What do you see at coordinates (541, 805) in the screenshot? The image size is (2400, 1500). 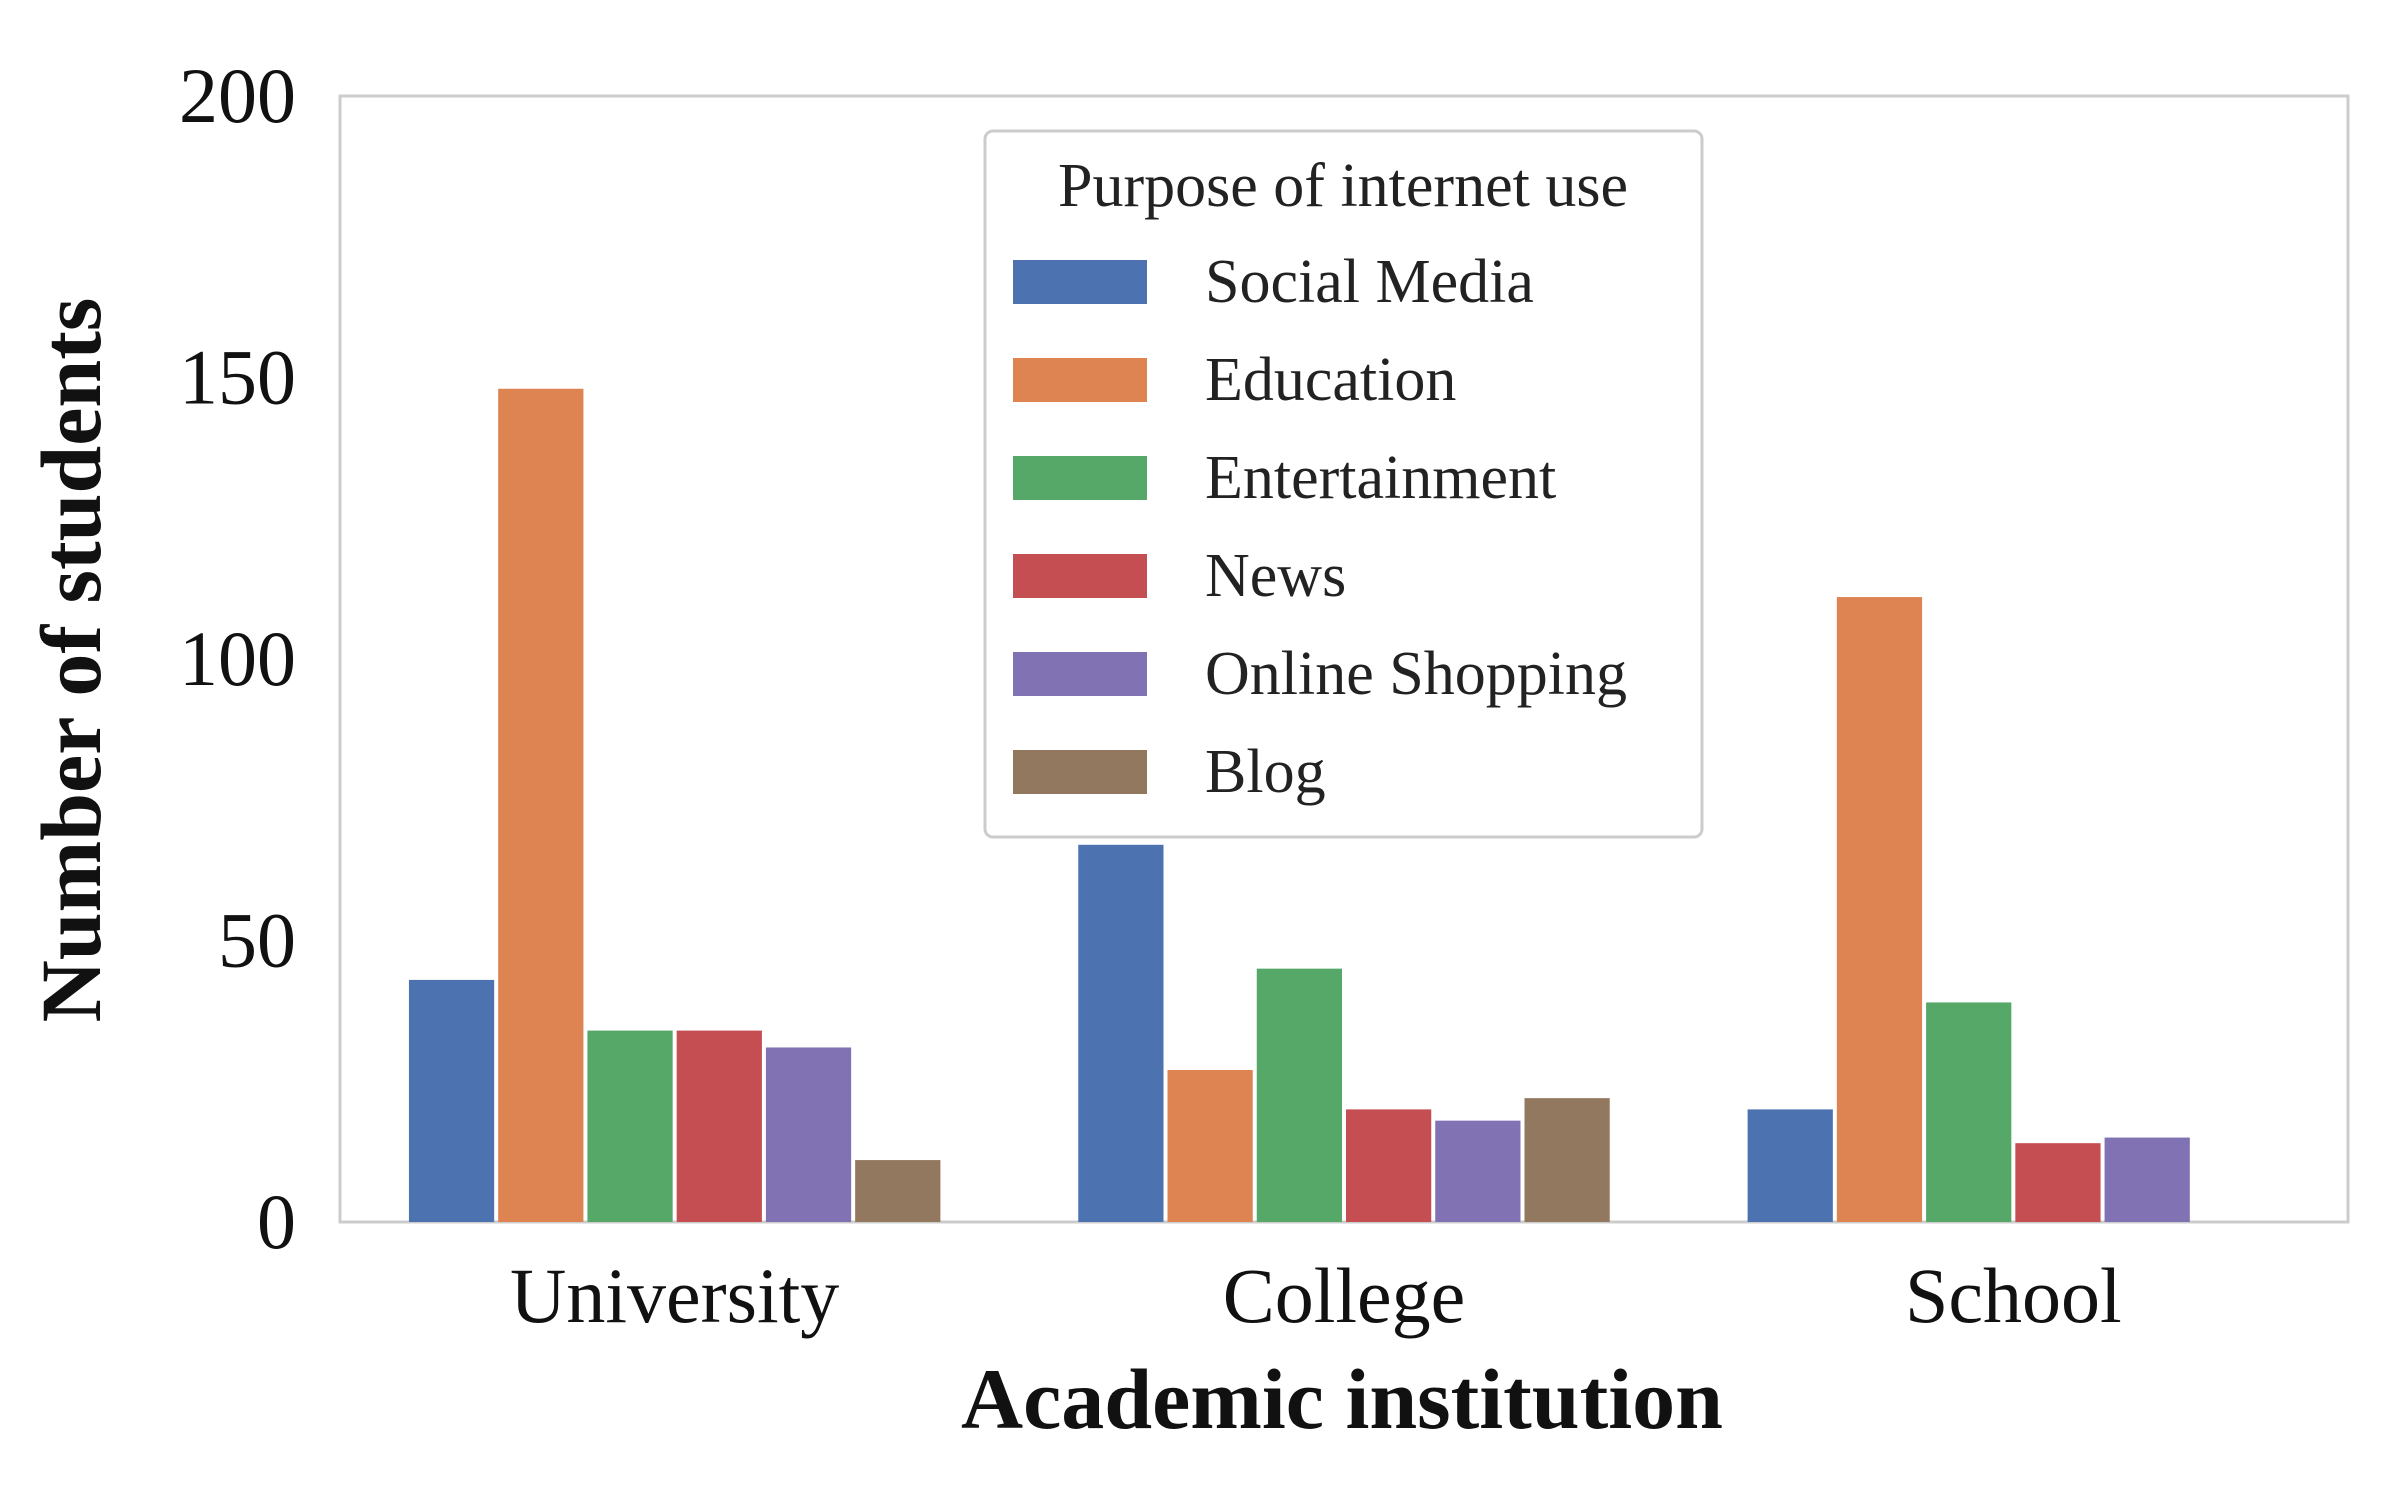 I see `bar-education-university` at bounding box center [541, 805].